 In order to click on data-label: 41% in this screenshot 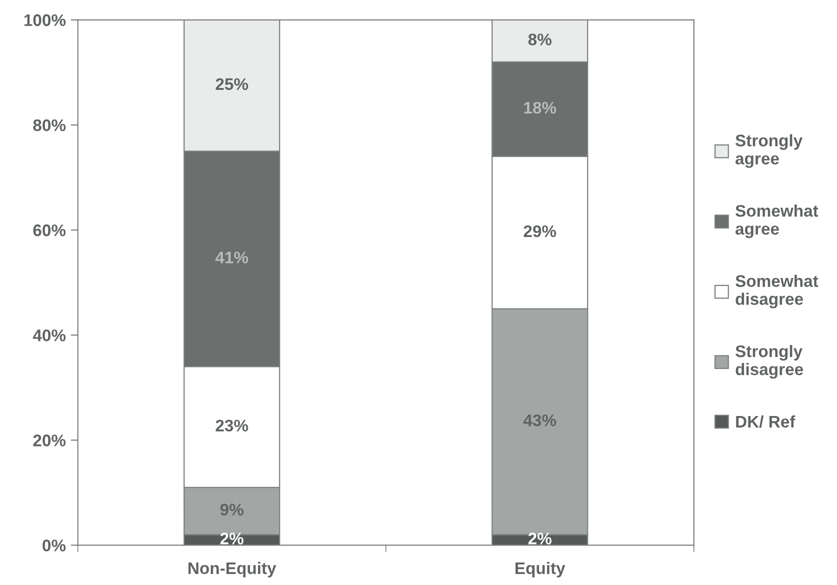, I will do `click(231, 258)`.